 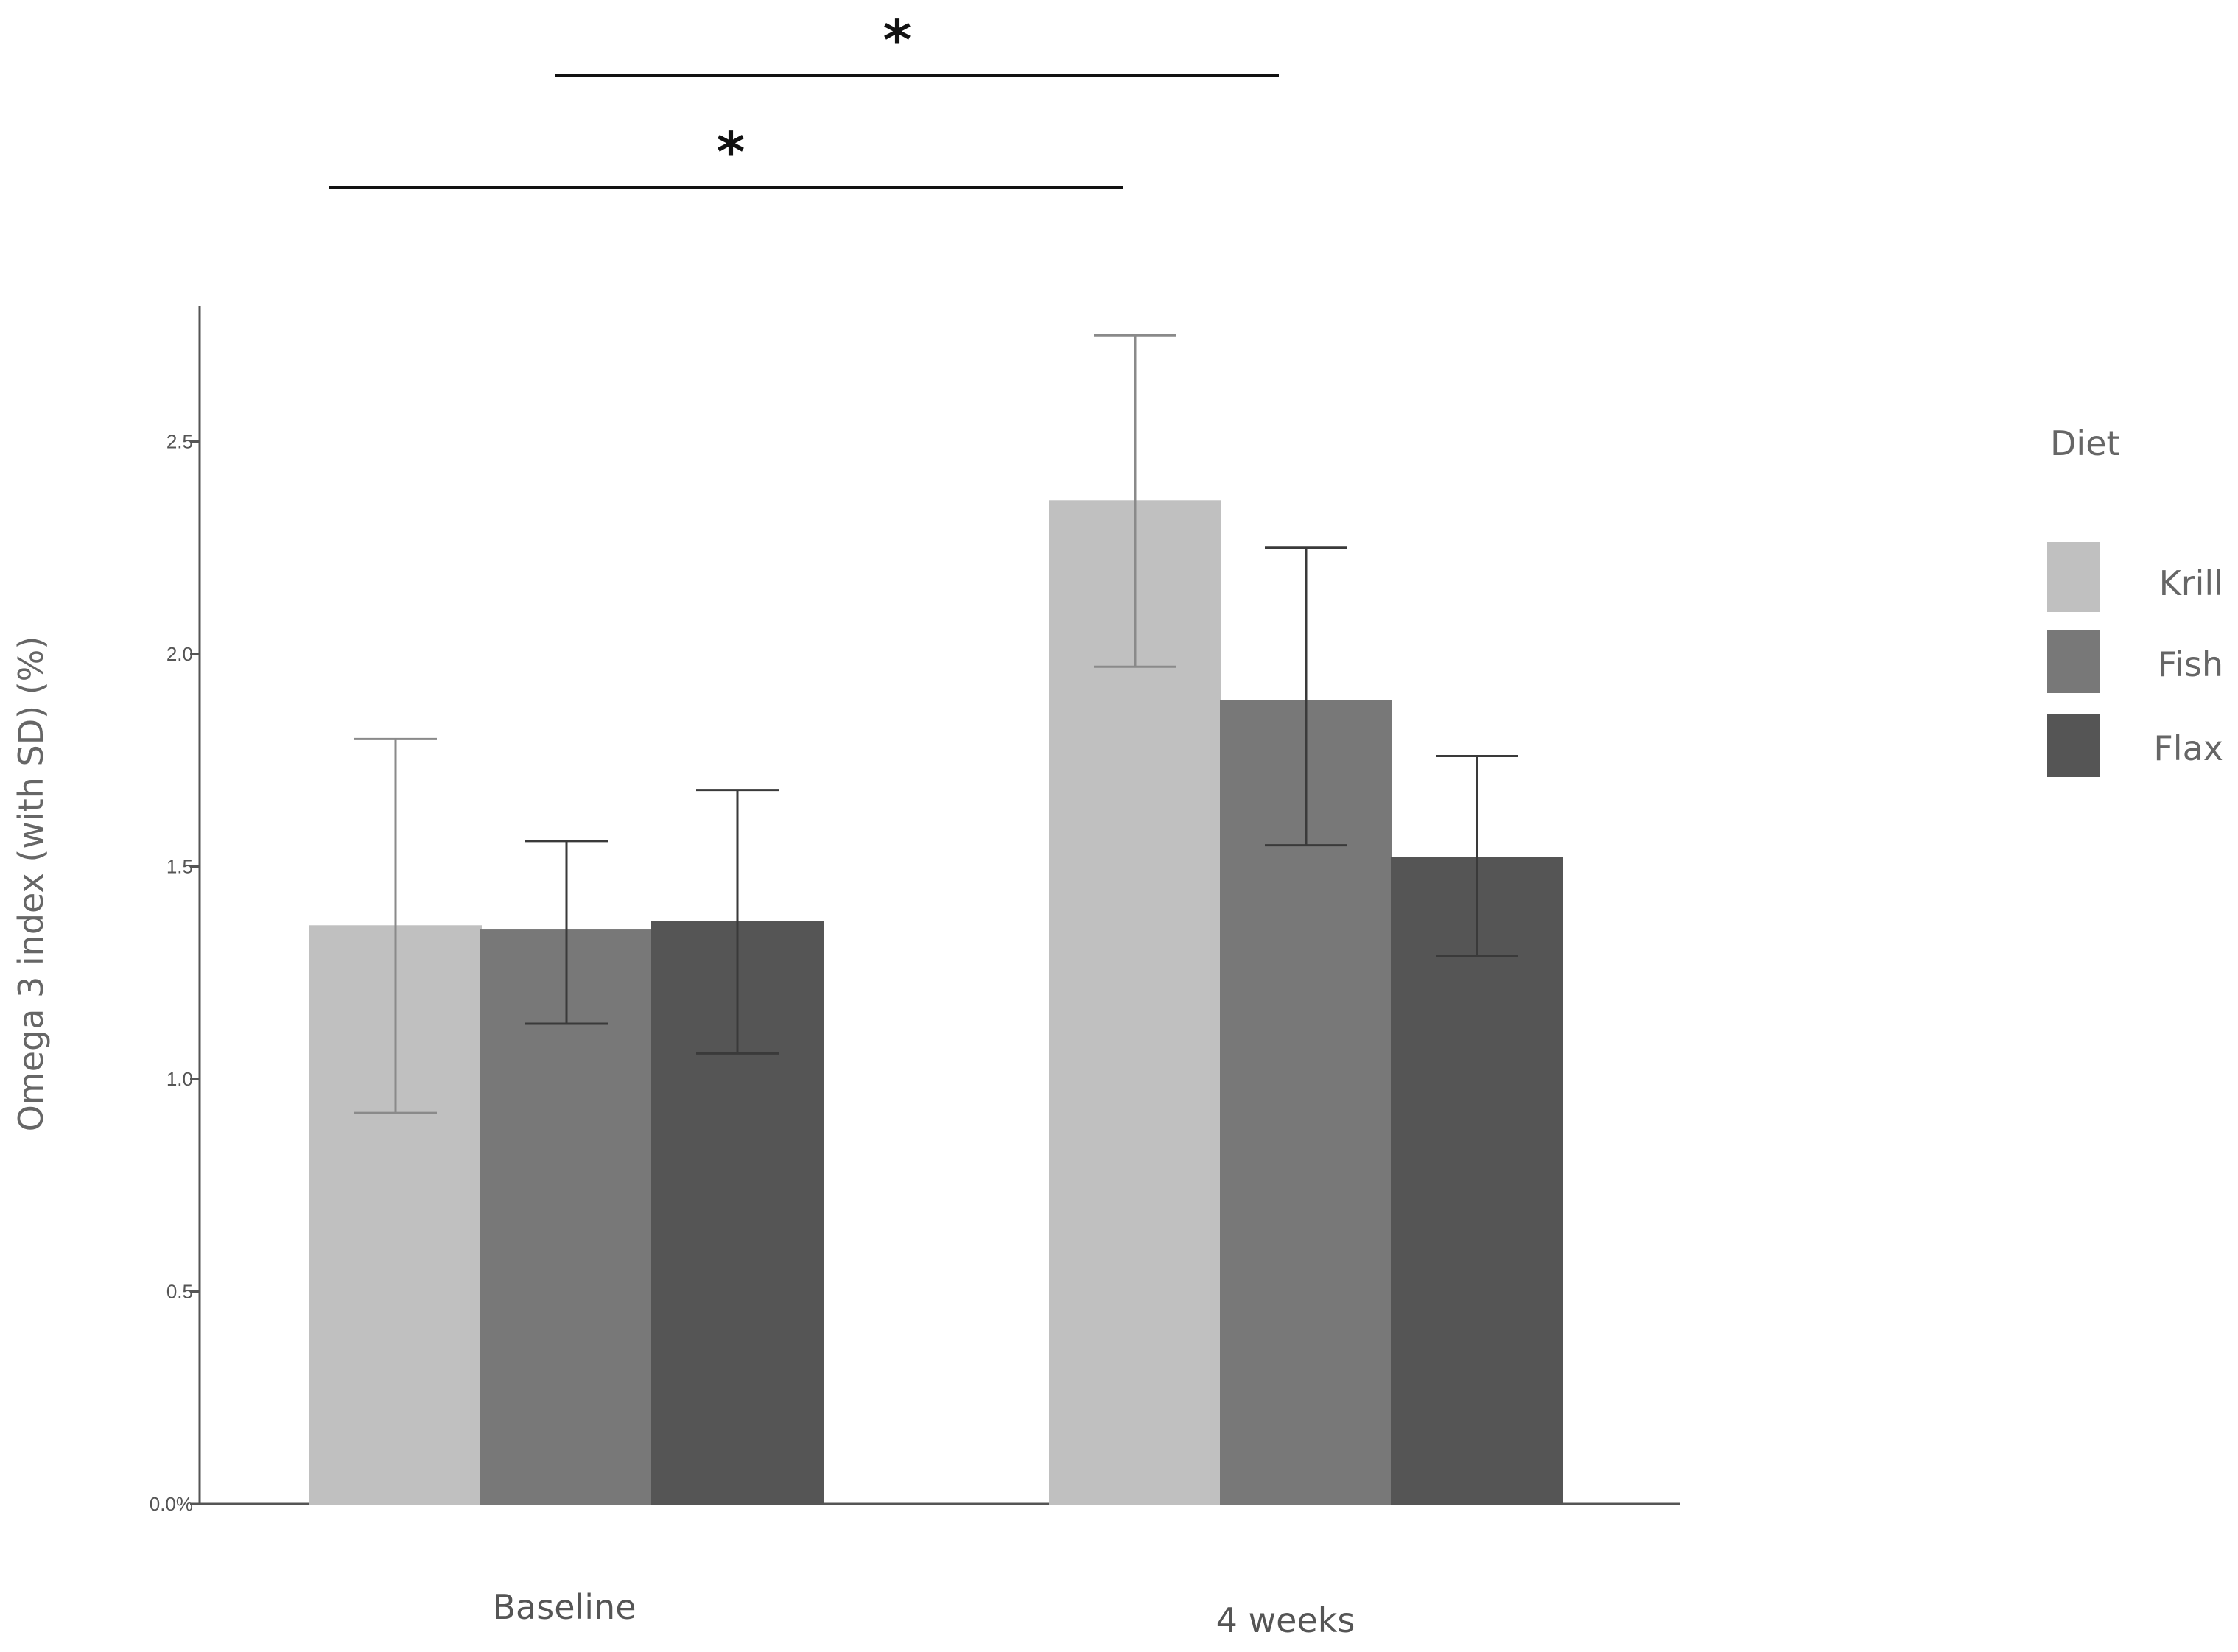 I want to click on legend-swatch-flax, so click(x=2073, y=745).